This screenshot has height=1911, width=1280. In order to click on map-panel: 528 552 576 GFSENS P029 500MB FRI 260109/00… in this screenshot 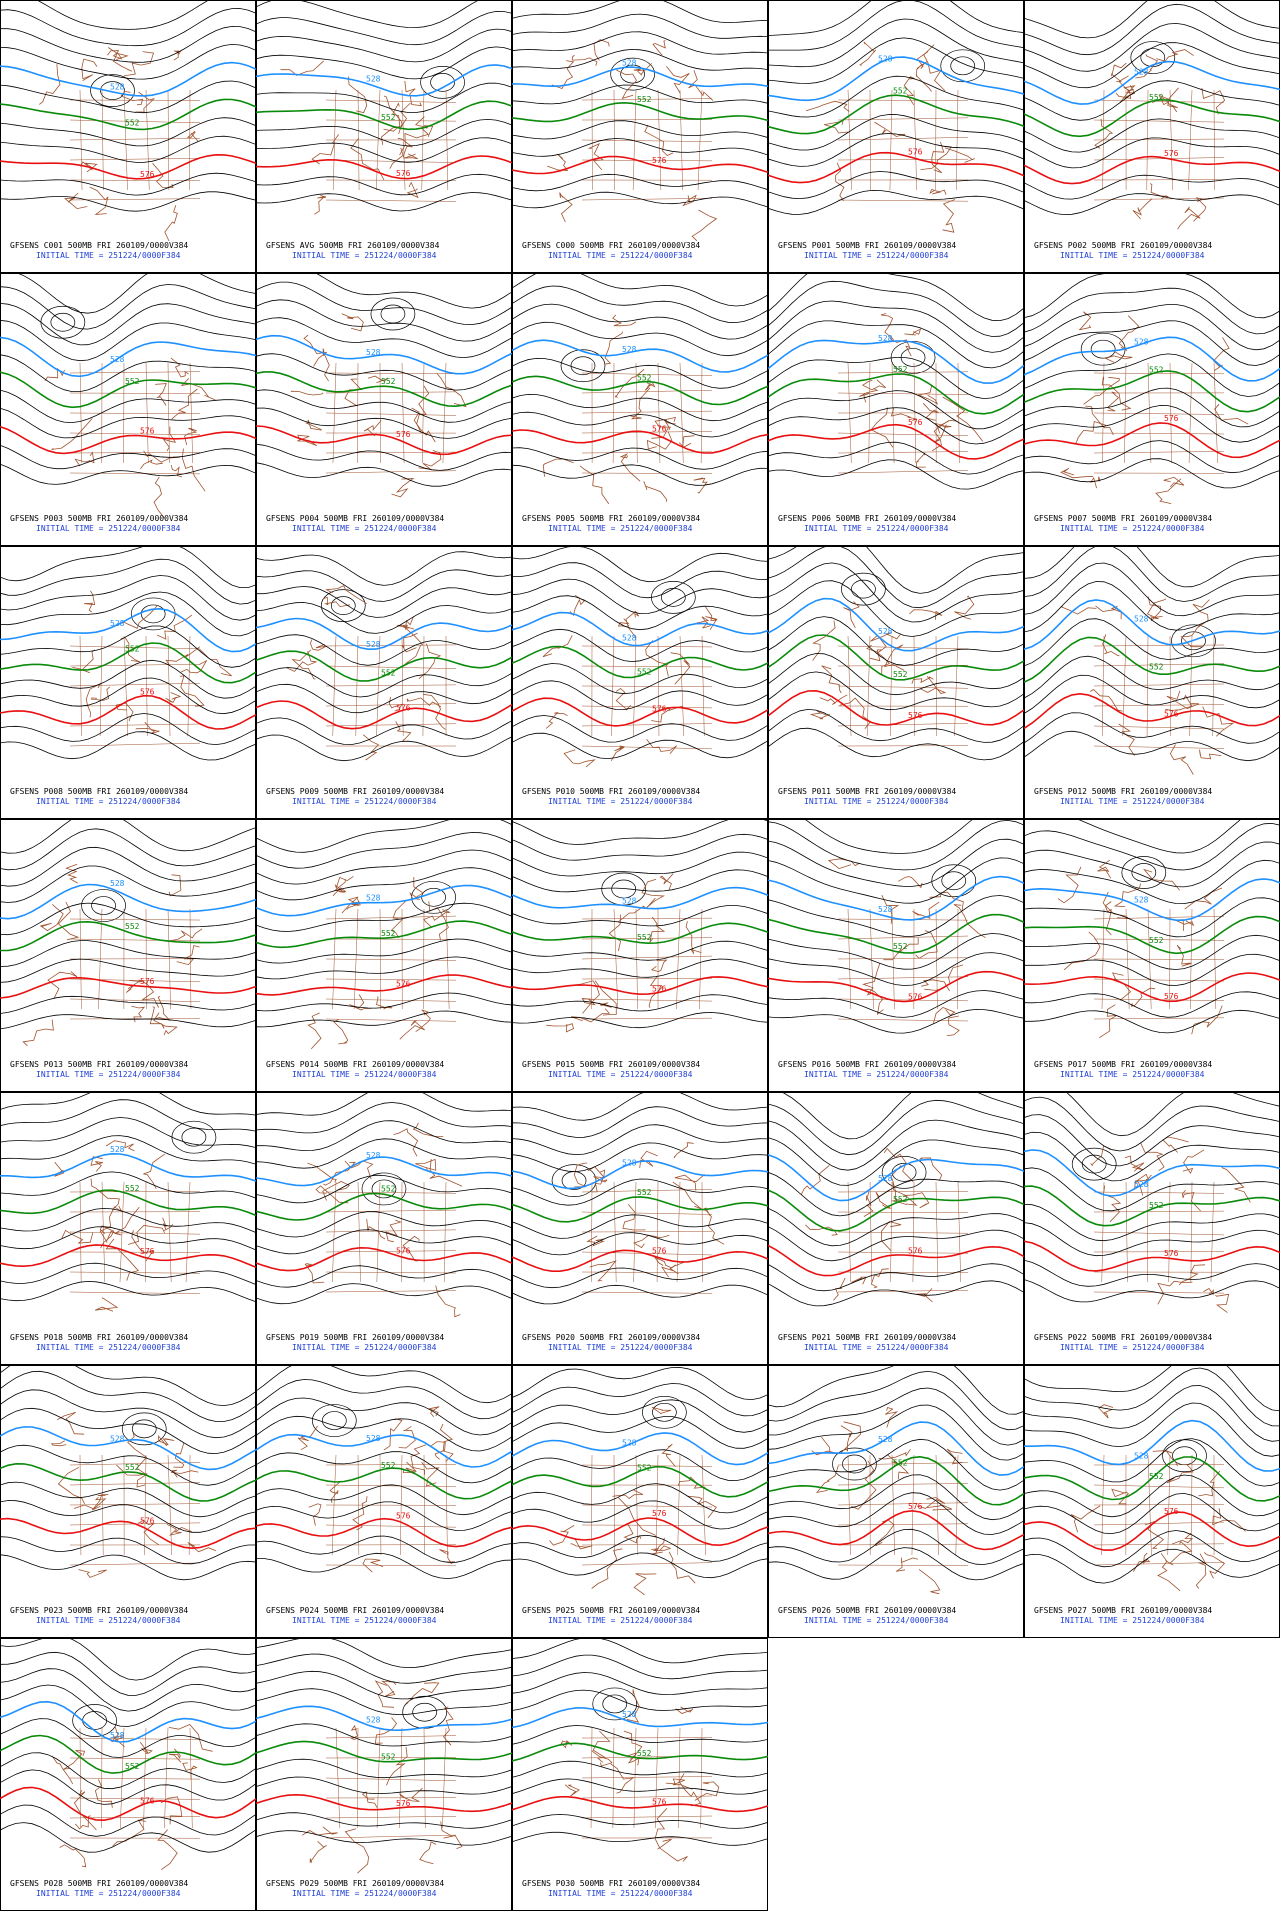, I will do `click(384, 1774)`.